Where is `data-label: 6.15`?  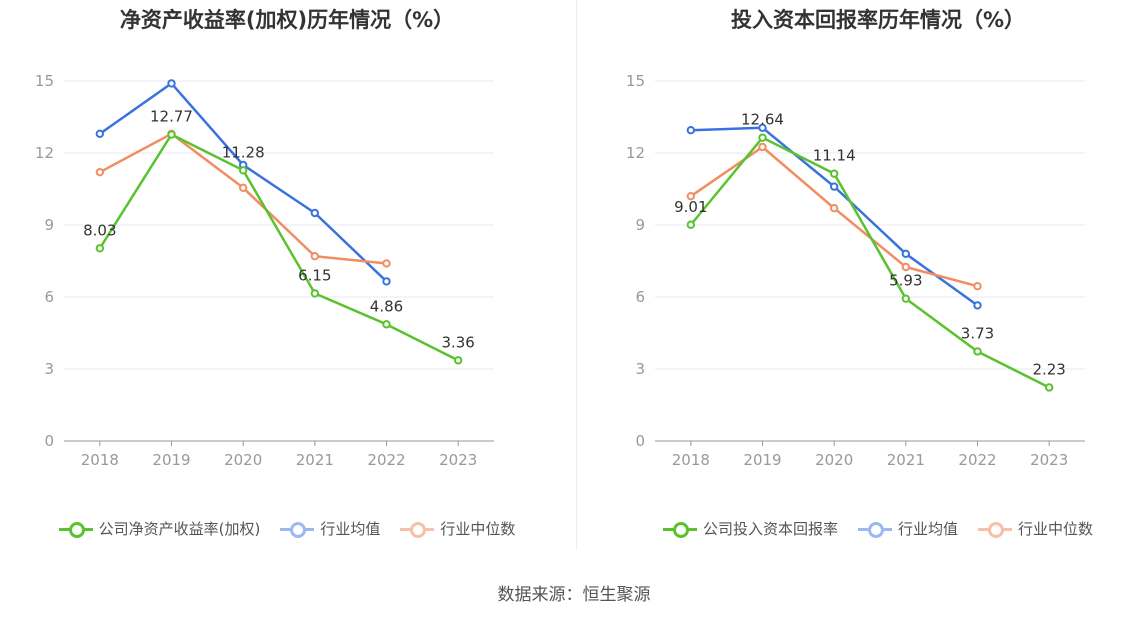
data-label: 6.15 is located at coordinates (314, 275).